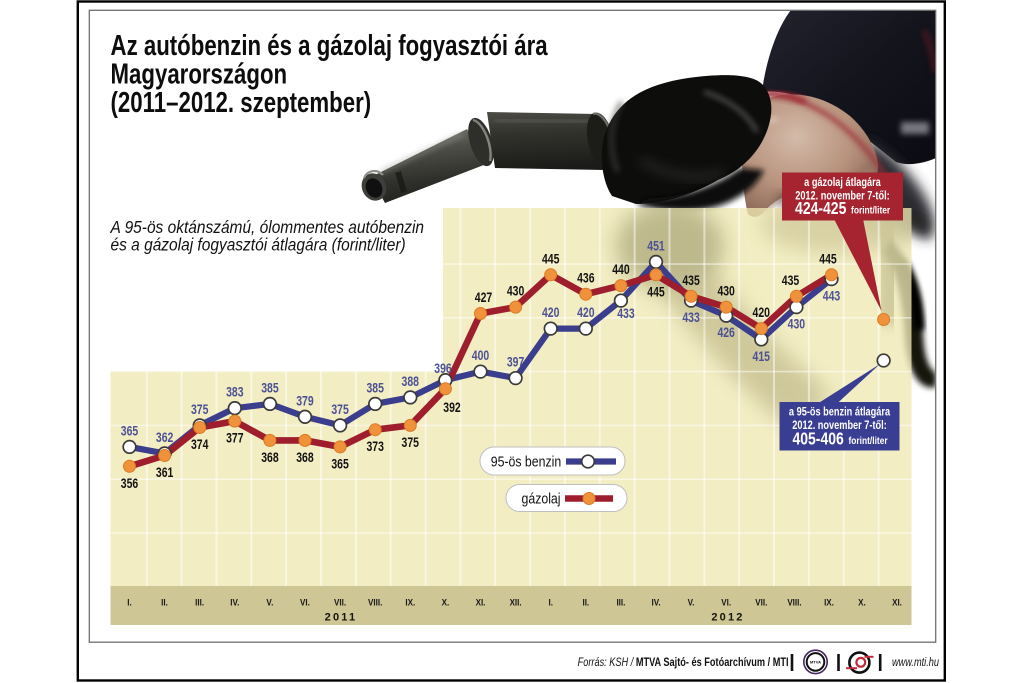  Describe the element at coordinates (817, 439) in the screenshot. I see `svg-text: 405-406` at that location.